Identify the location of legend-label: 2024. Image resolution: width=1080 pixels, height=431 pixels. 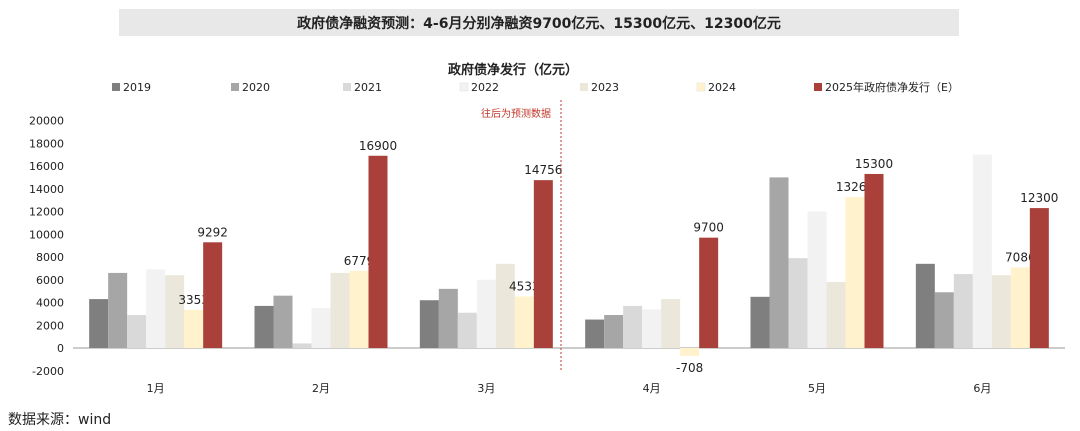
(722, 87).